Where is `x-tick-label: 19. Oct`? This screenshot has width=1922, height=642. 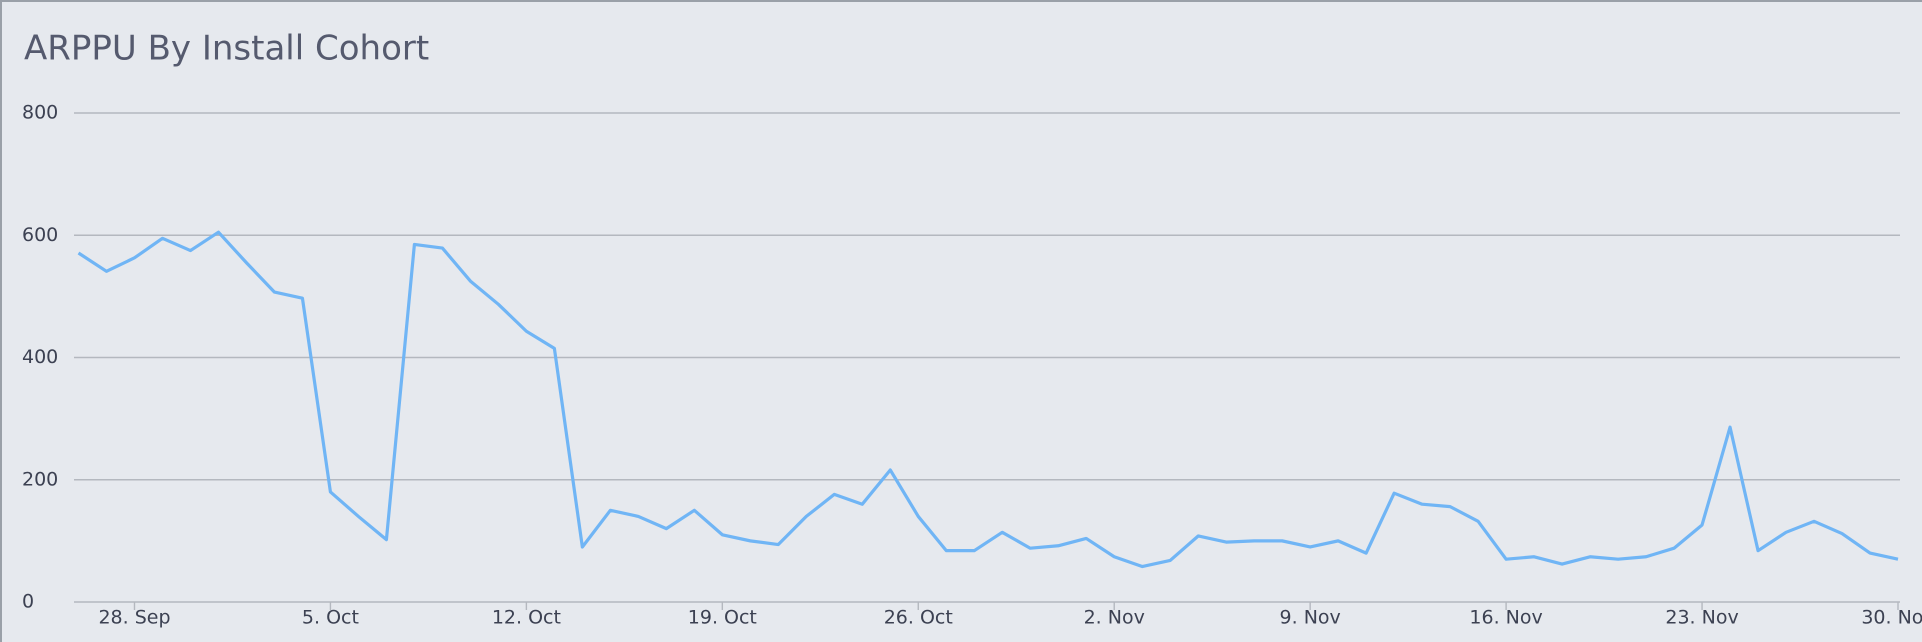 x-tick-label: 19. Oct is located at coordinates (722, 618).